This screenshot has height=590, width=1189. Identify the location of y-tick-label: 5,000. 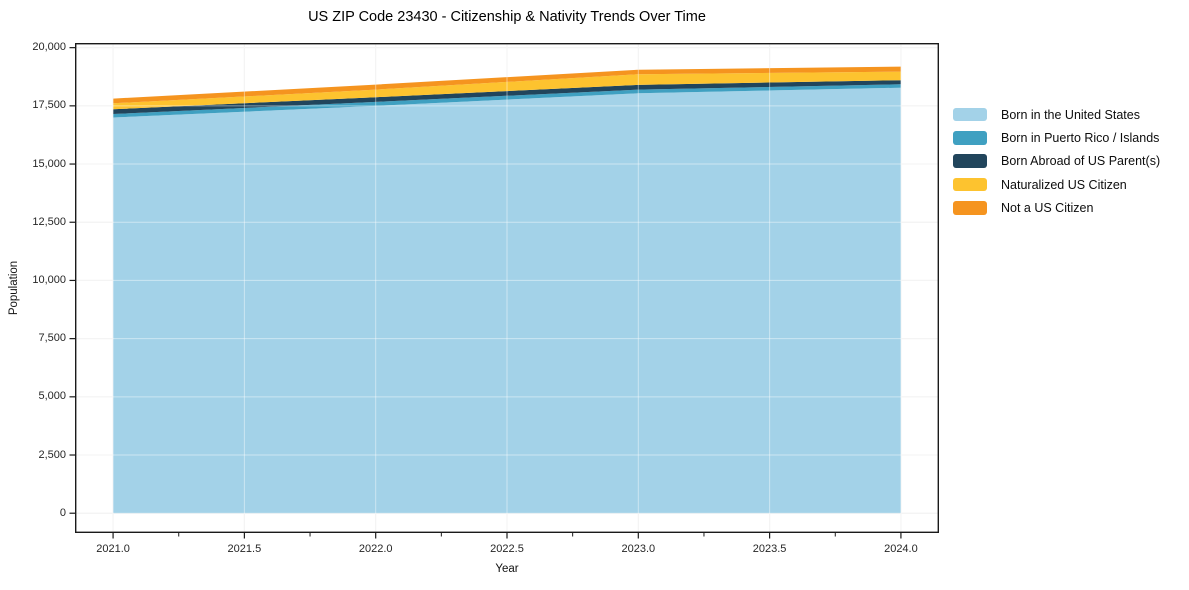
(52, 396).